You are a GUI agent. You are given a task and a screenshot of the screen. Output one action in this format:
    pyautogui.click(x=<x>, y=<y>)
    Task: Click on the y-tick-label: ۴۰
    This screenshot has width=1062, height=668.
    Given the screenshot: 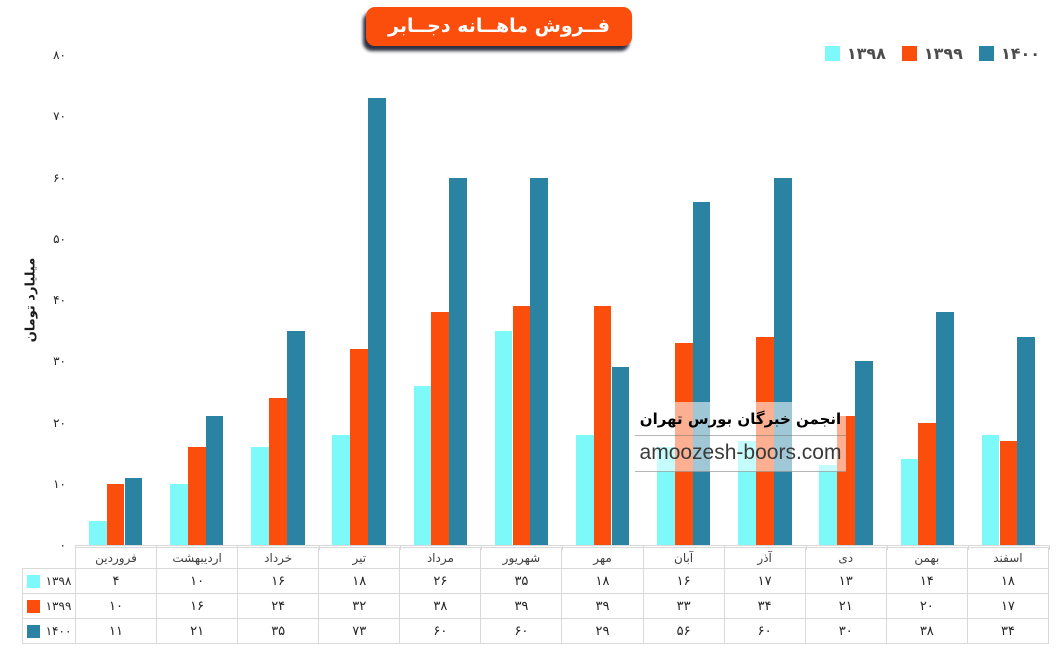 What is the action you would take?
    pyautogui.click(x=59, y=300)
    